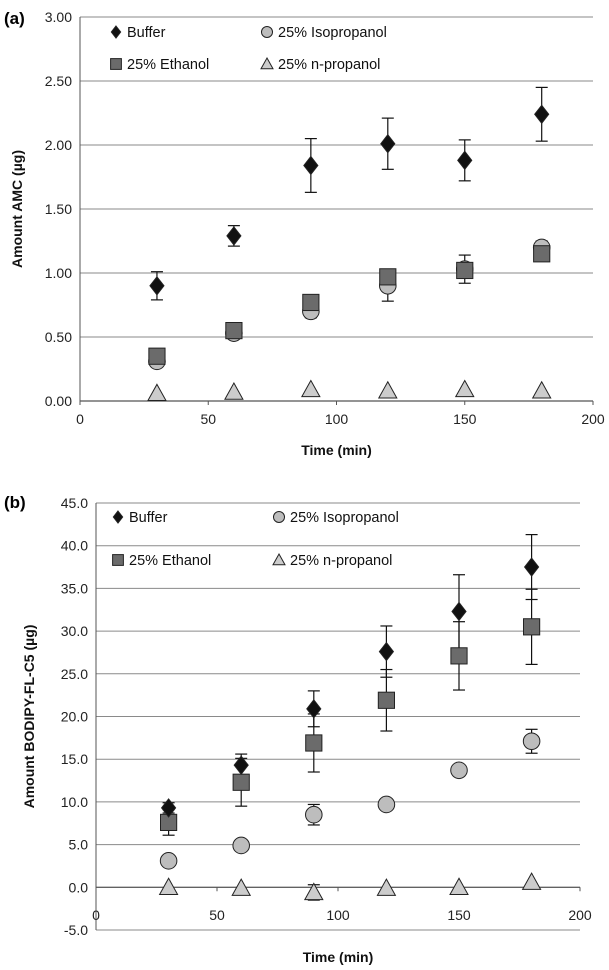 The width and height of the screenshot is (609, 970). I want to click on y-tick-label: 0.0, so click(79, 887).